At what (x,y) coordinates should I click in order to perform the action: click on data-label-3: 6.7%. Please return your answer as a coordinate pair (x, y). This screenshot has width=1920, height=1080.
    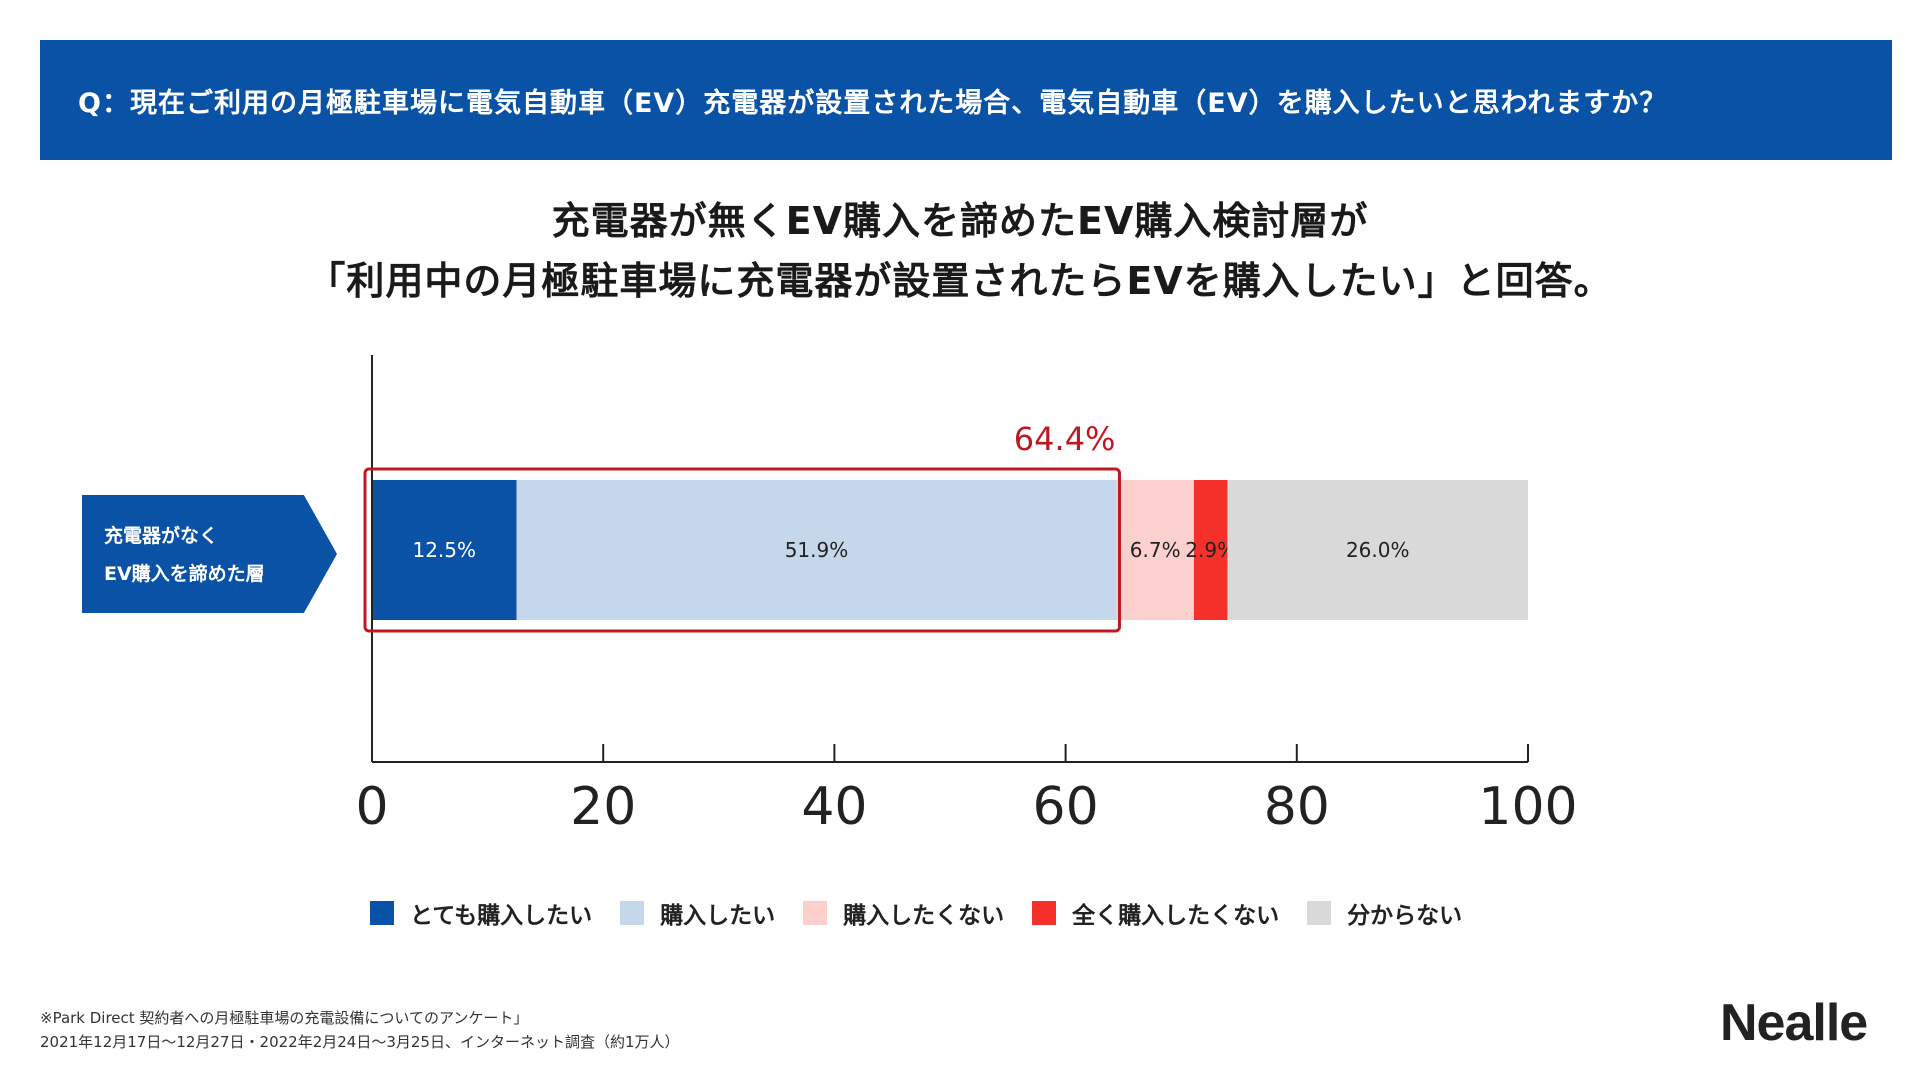
    Looking at the image, I should click on (1155, 550).